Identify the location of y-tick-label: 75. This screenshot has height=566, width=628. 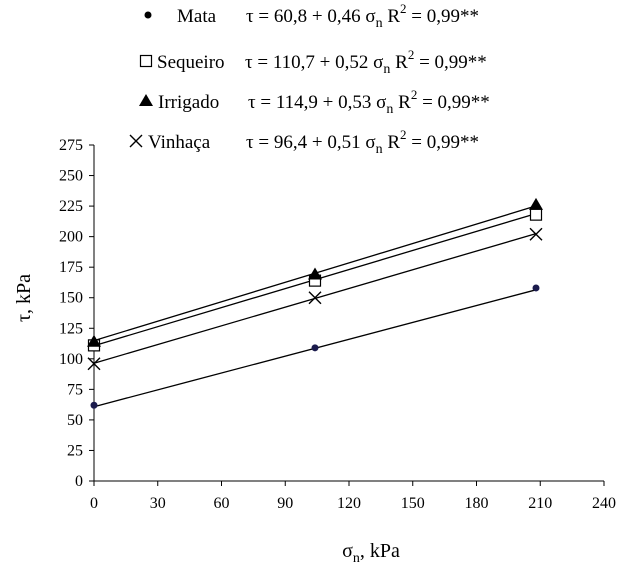
(75, 389).